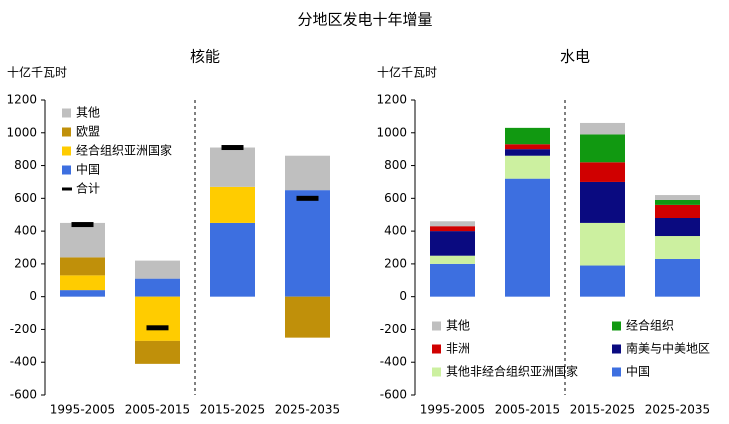 The width and height of the screenshot is (729, 424). What do you see at coordinates (668, 348) in the screenshot?
I see `legend-label: 南美与中美地区` at bounding box center [668, 348].